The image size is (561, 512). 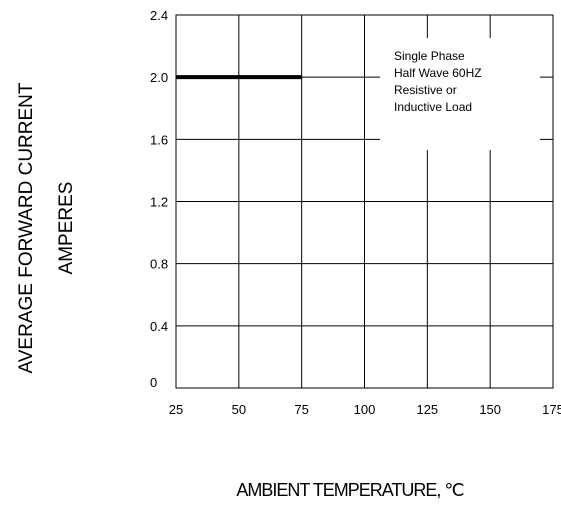 I want to click on annotation-background, so click(x=460, y=94).